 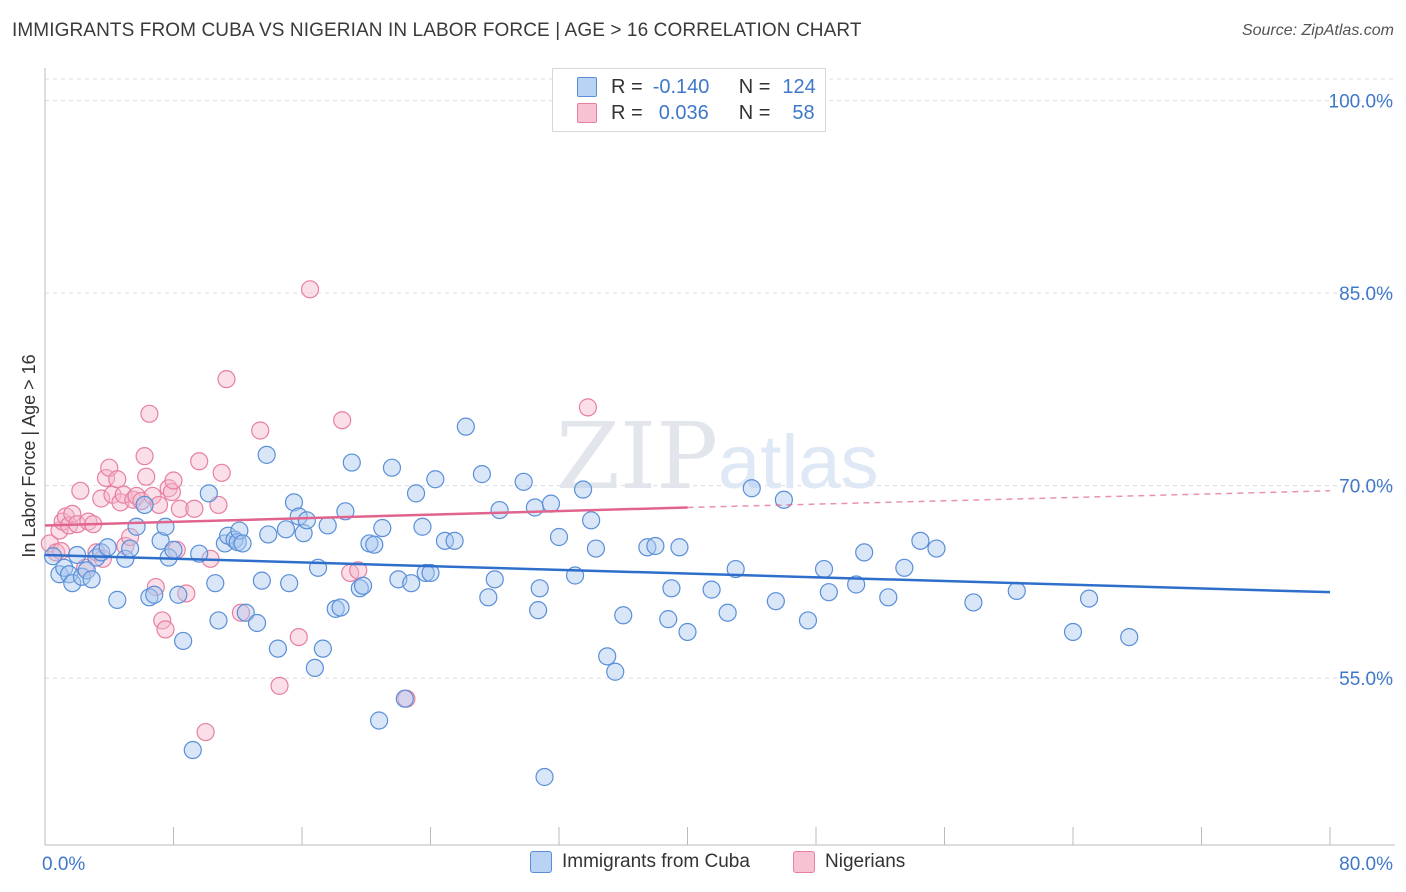 What do you see at coordinates (865, 861) in the screenshot?
I see `legend-label-nigerians: Nigerians` at bounding box center [865, 861].